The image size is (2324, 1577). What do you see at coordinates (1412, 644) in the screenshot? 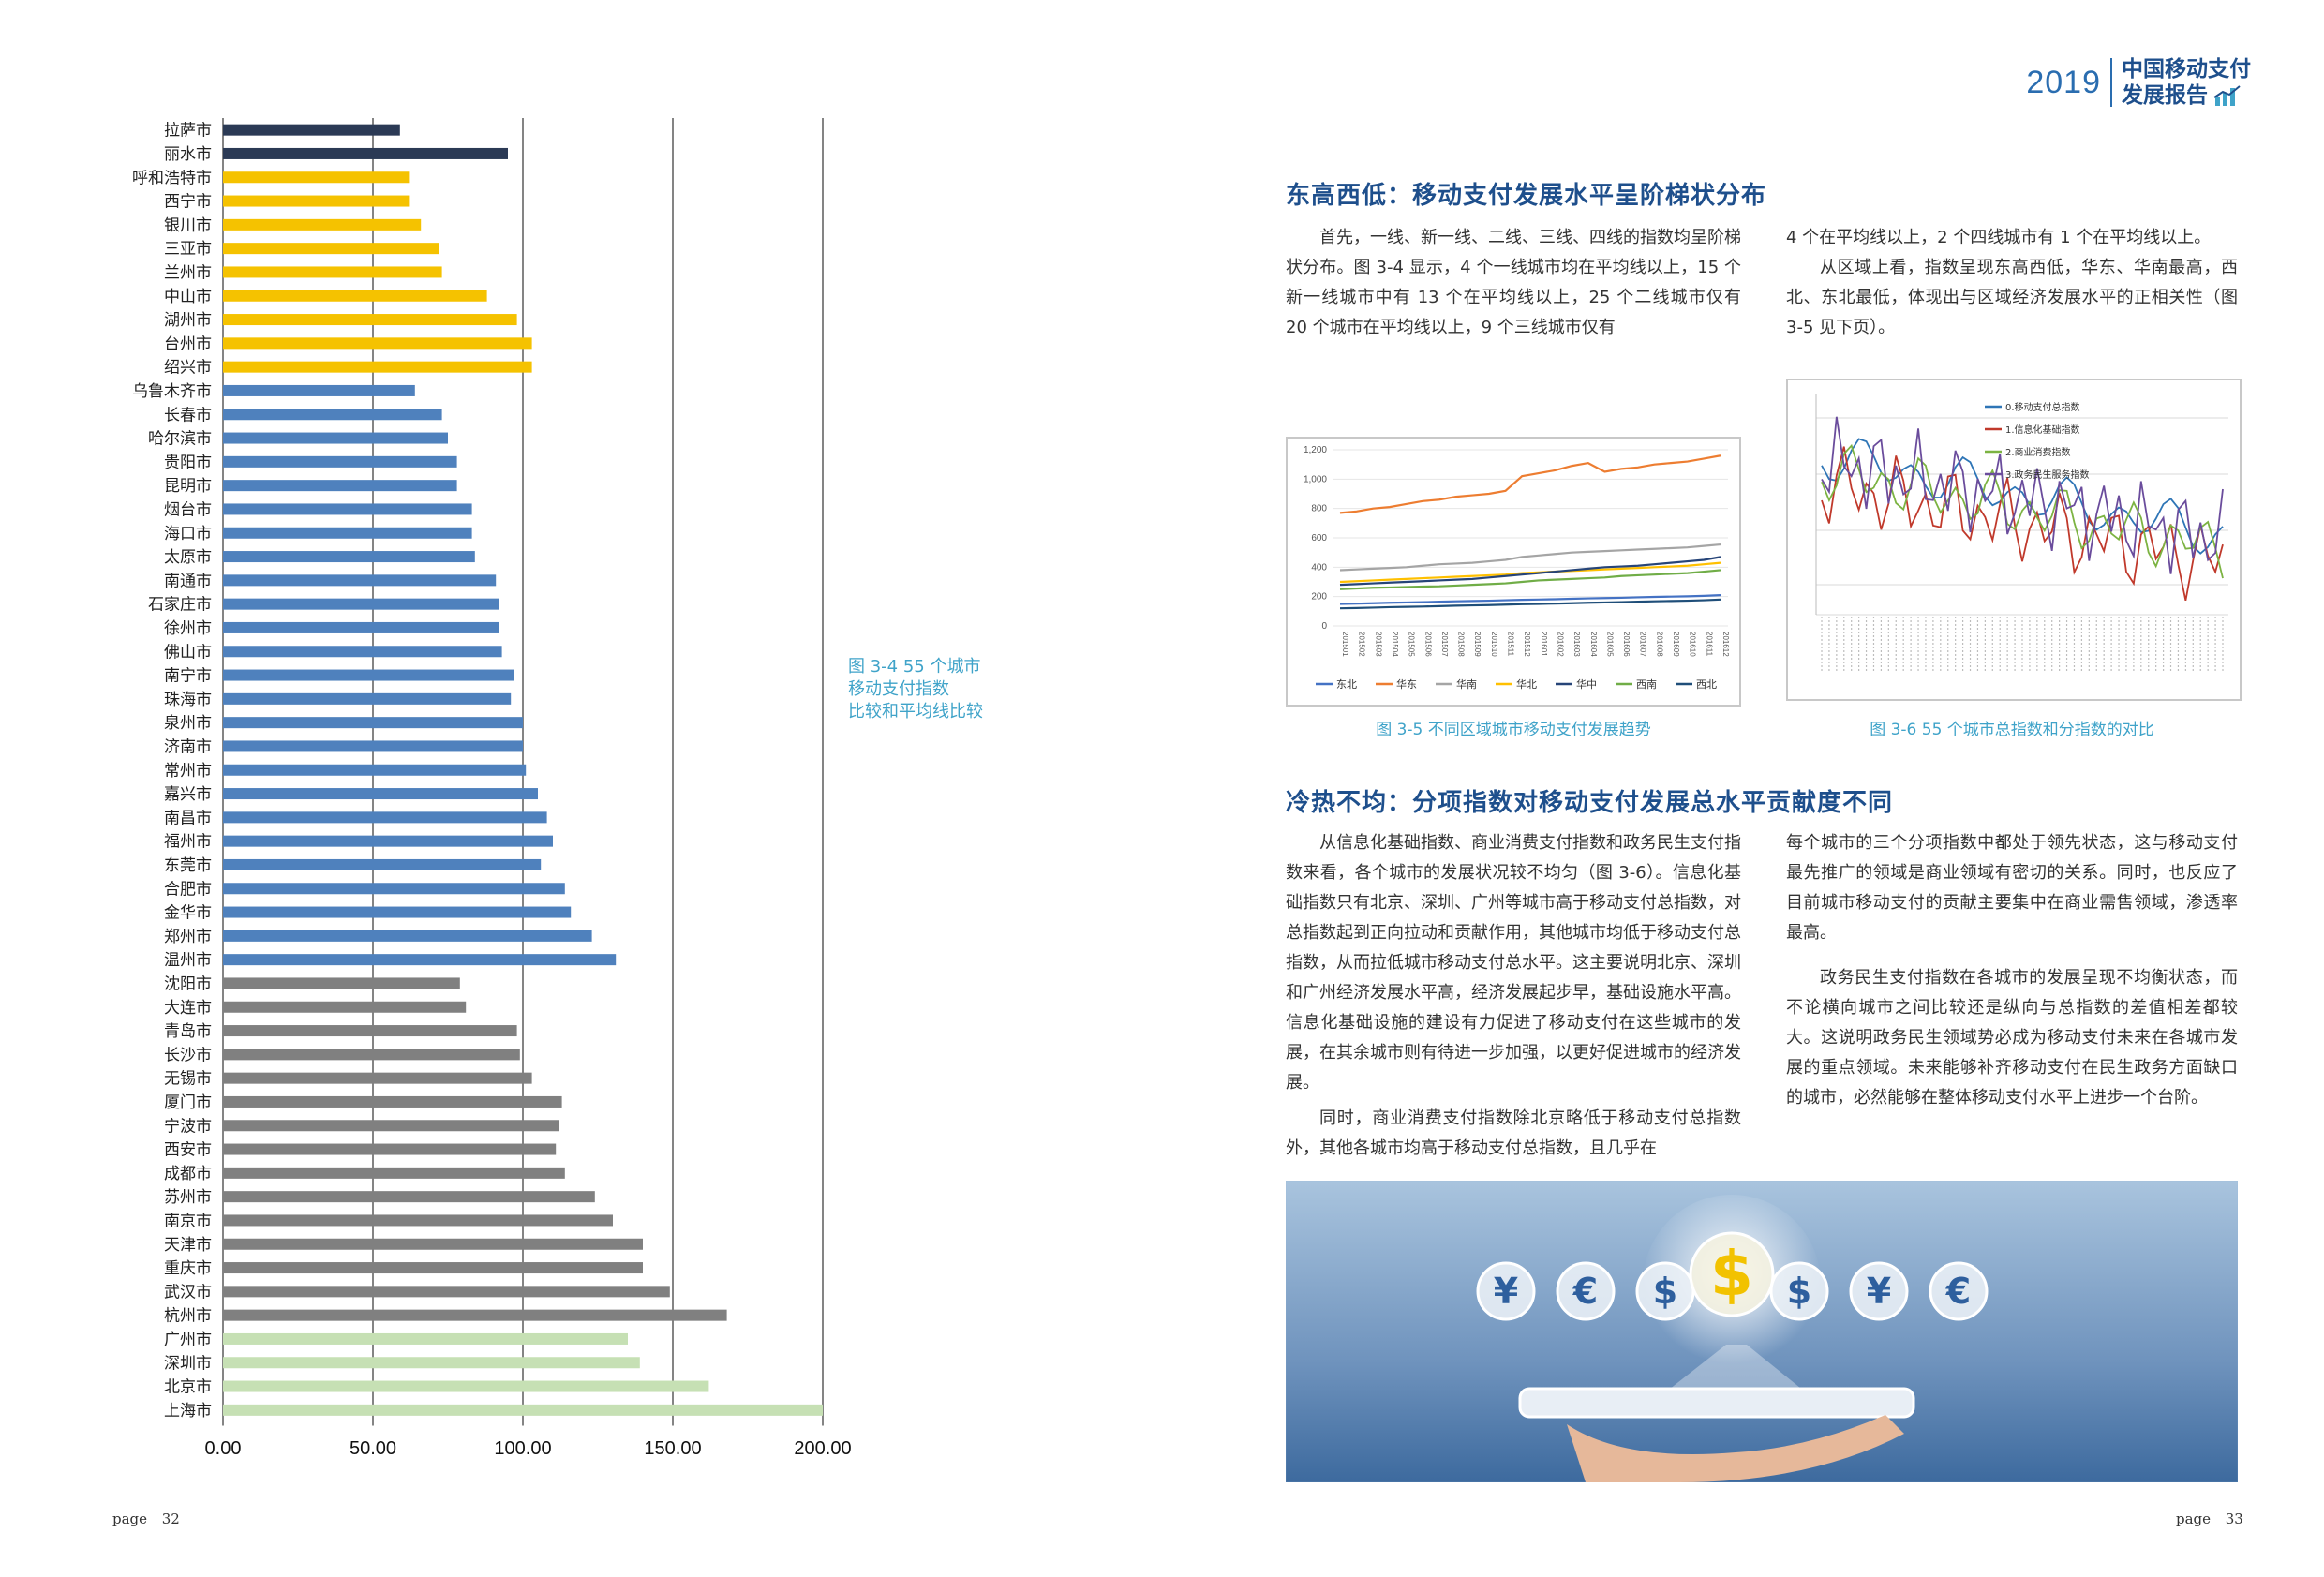
I see `x-tick-label: 201505` at bounding box center [1412, 644].